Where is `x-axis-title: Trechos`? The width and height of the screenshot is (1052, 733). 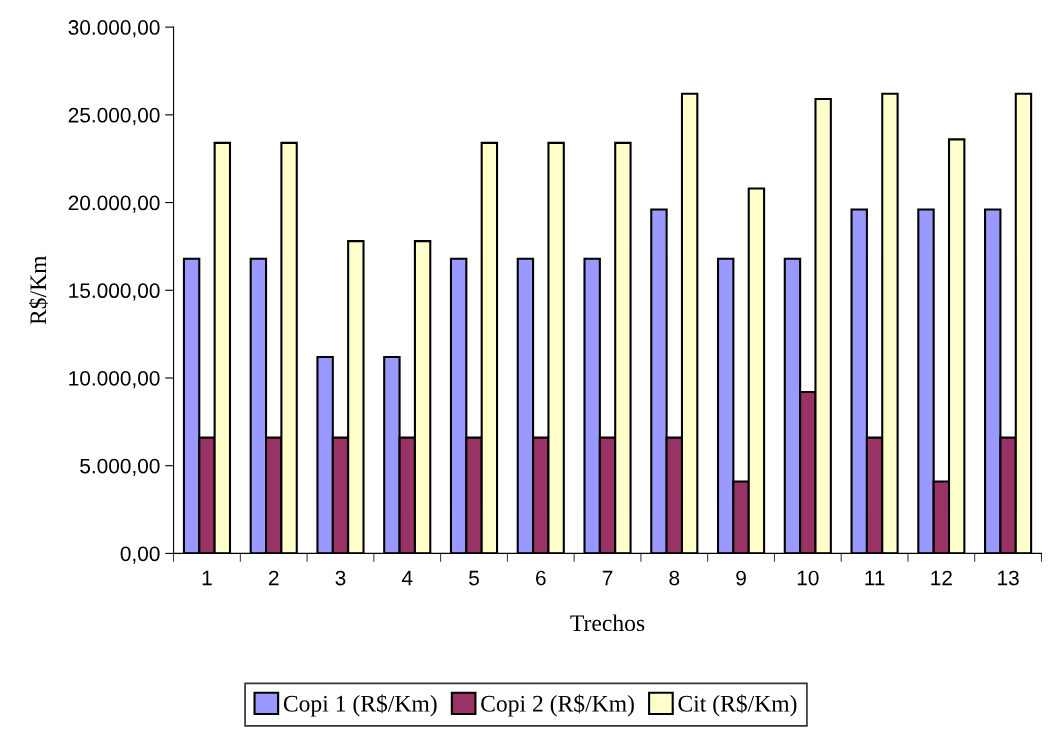
x-axis-title: Trechos is located at coordinates (607, 623).